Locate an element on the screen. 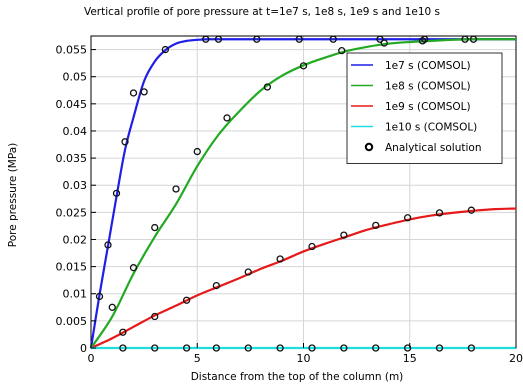 The image size is (523, 389). legend-label: 1e7 s (COMSOL) is located at coordinates (428, 66).